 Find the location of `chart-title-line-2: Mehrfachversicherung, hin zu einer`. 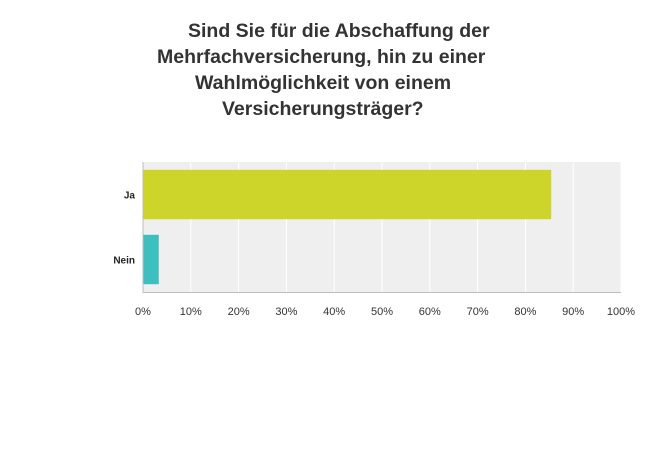

chart-title-line-2: Mehrfachversicherung, hin zu einer is located at coordinates (321, 57).